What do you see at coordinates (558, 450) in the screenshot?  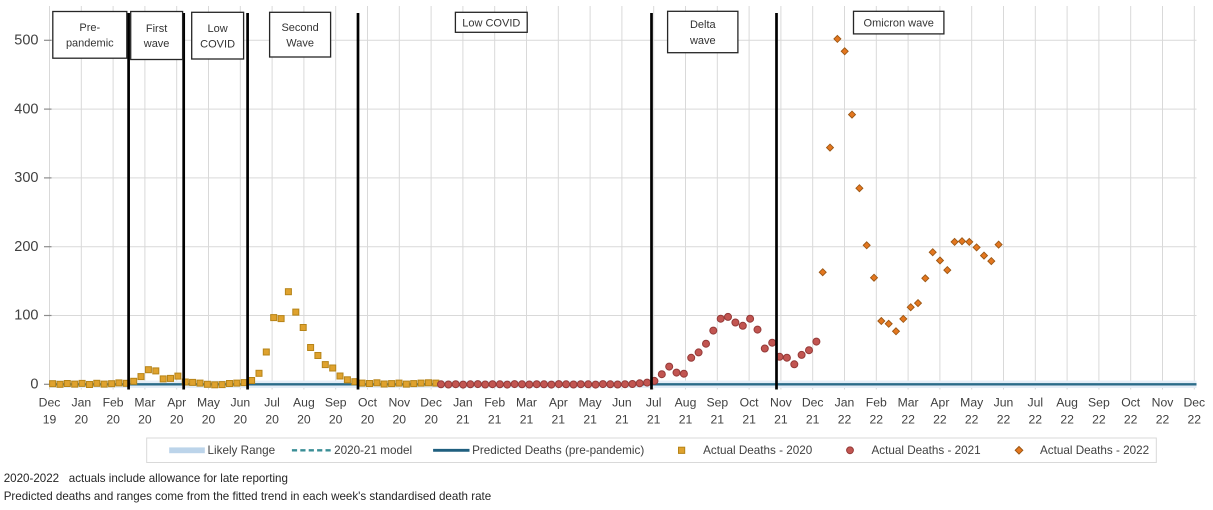 I see `svg-text:Predicted Deaths (pre-pandemic: Predicted Deaths (pre-pandemic)` at bounding box center [558, 450].